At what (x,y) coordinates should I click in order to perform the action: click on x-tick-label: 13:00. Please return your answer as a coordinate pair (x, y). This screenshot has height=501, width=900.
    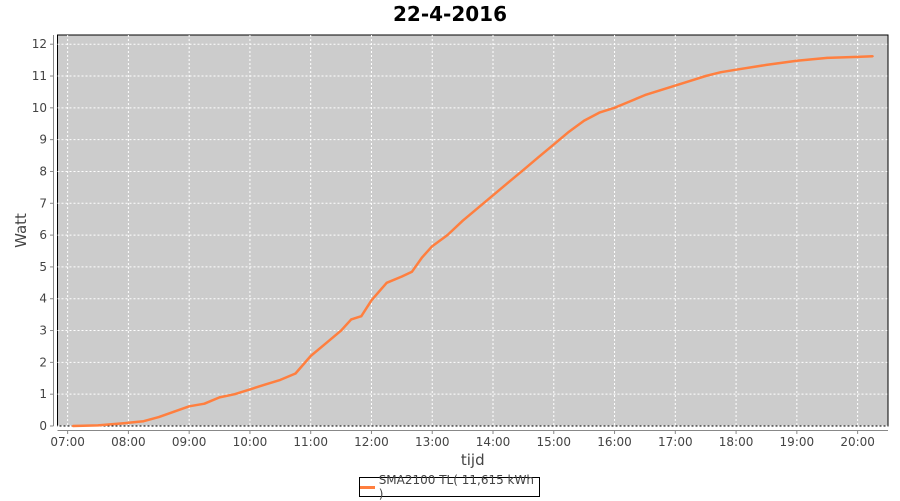
    Looking at the image, I should click on (432, 442).